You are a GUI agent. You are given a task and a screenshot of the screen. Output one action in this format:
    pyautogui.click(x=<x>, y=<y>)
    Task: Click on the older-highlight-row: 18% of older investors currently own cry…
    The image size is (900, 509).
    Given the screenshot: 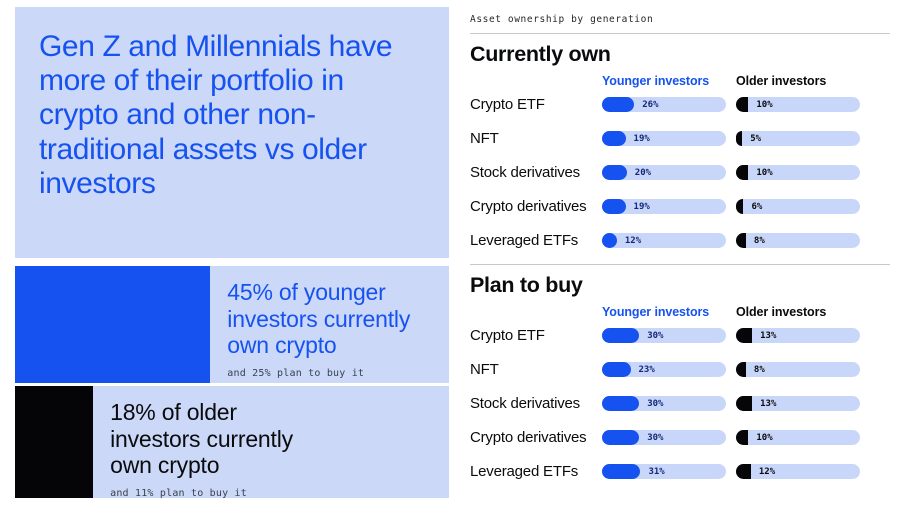 What is the action you would take?
    pyautogui.click(x=232, y=443)
    